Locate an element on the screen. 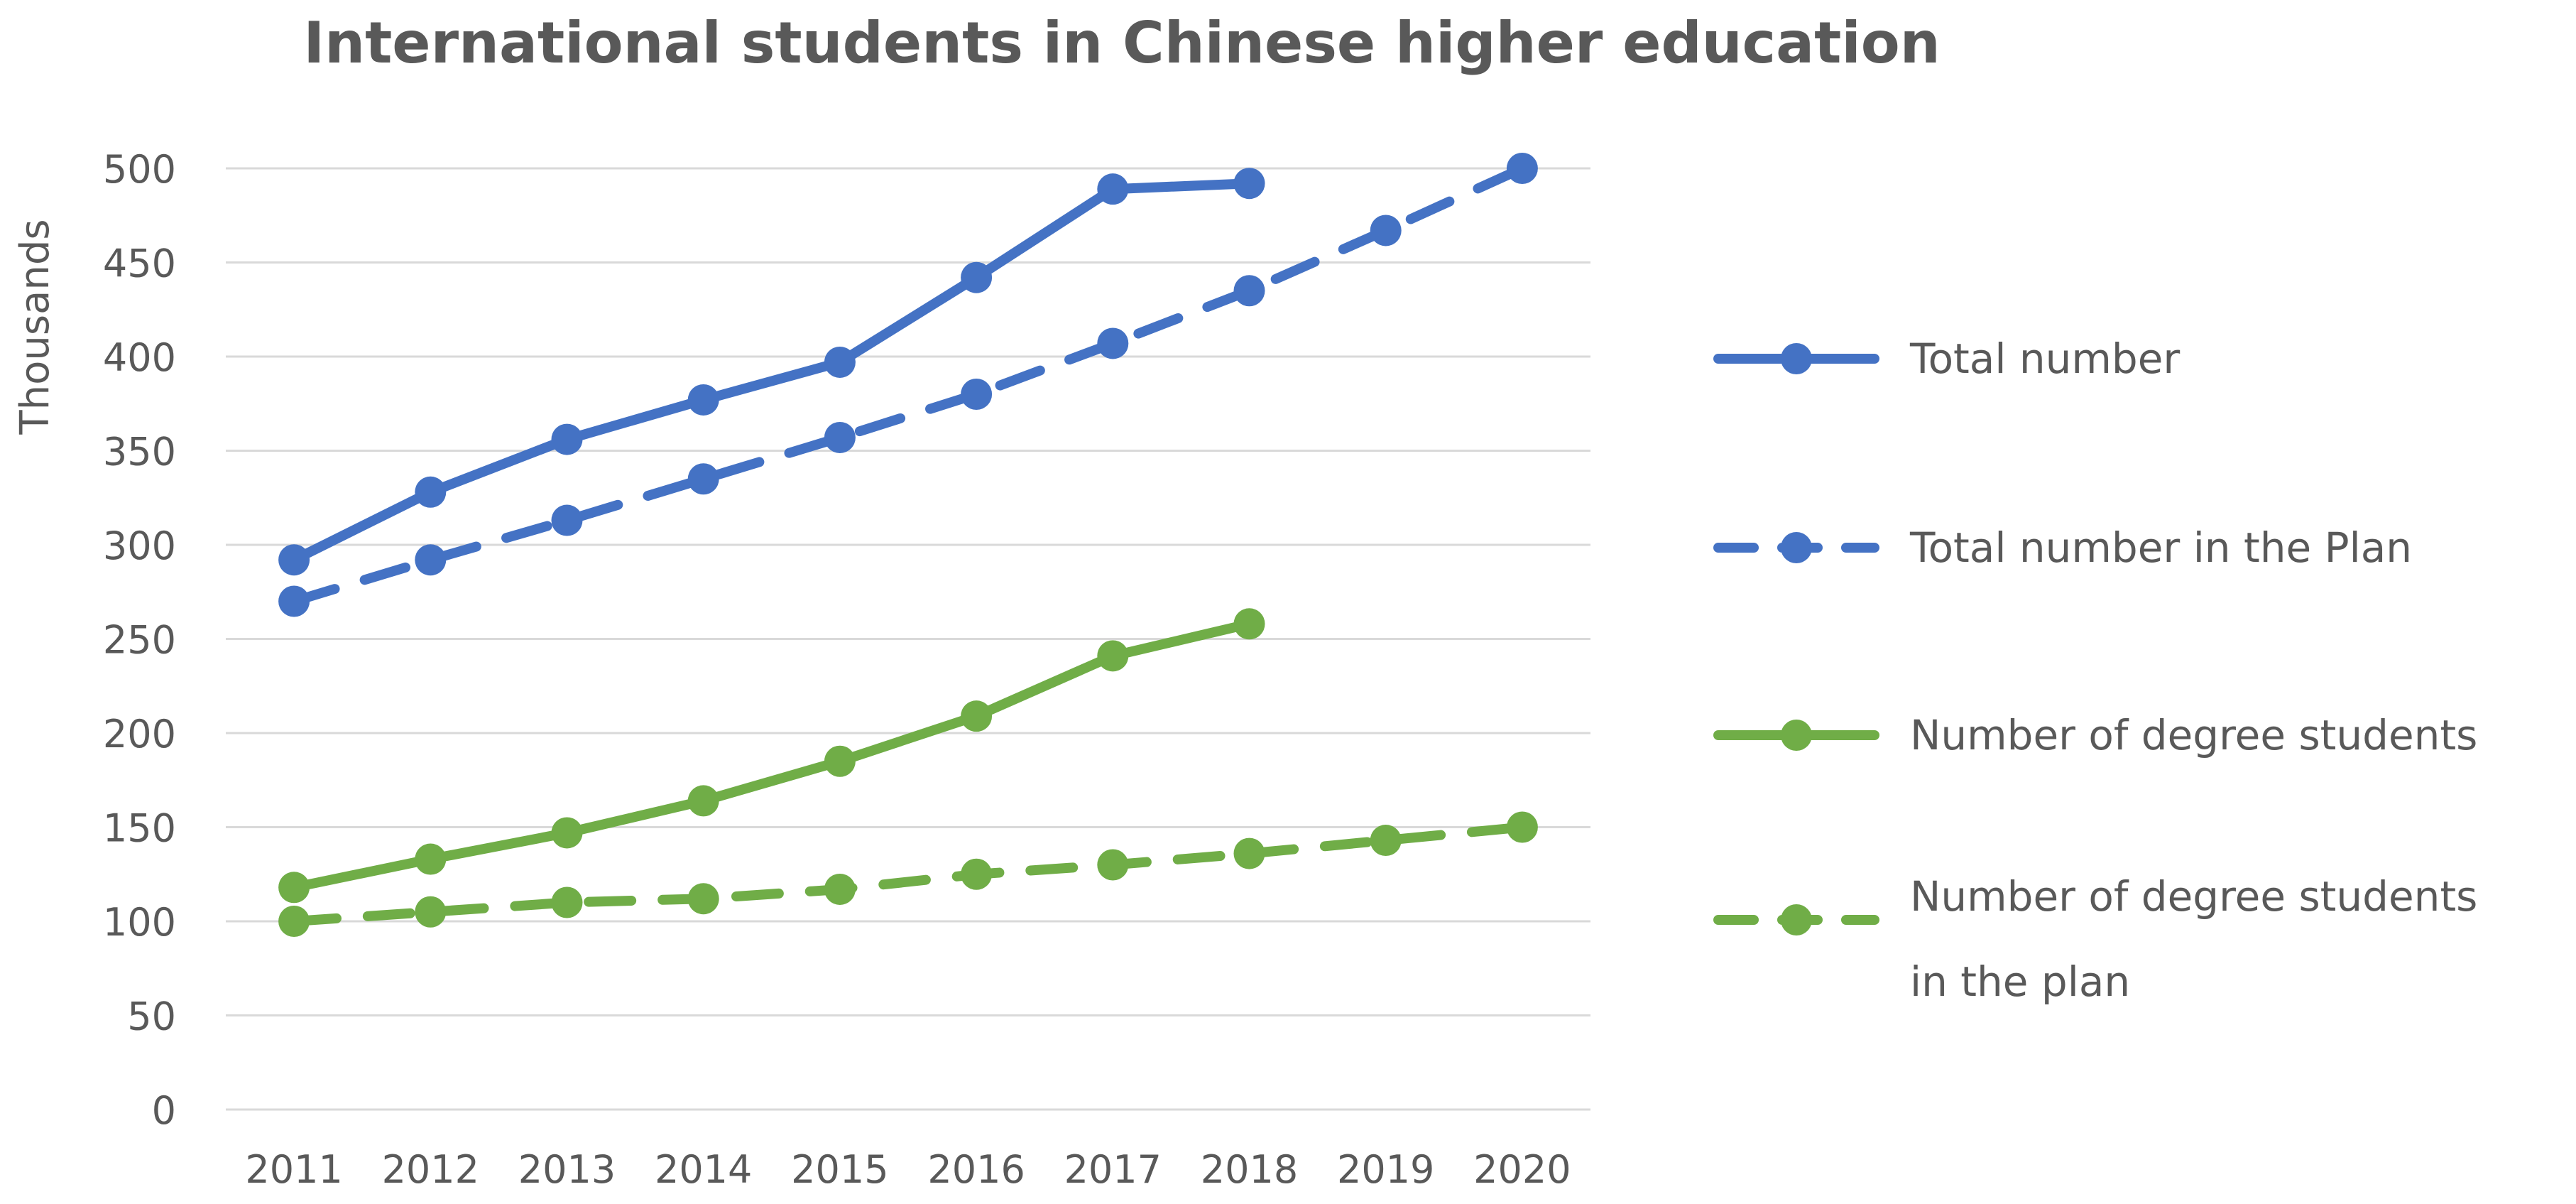  x-tick-label: 2015 is located at coordinates (839, 1170).